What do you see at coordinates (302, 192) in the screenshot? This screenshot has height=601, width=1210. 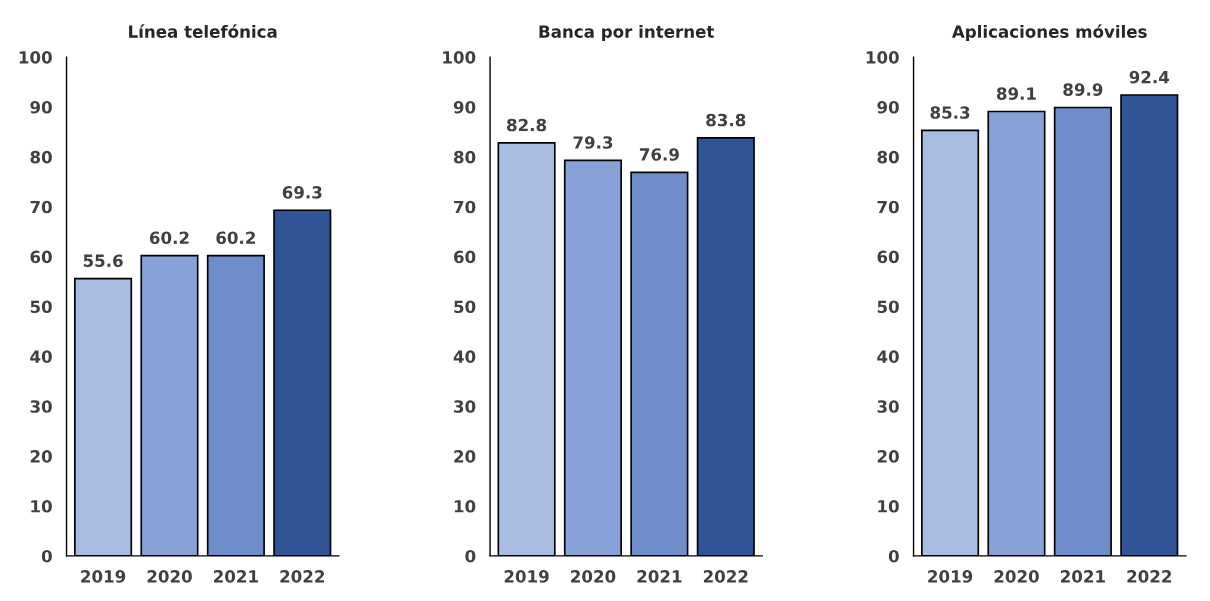 I see `data-label: 69.3` at bounding box center [302, 192].